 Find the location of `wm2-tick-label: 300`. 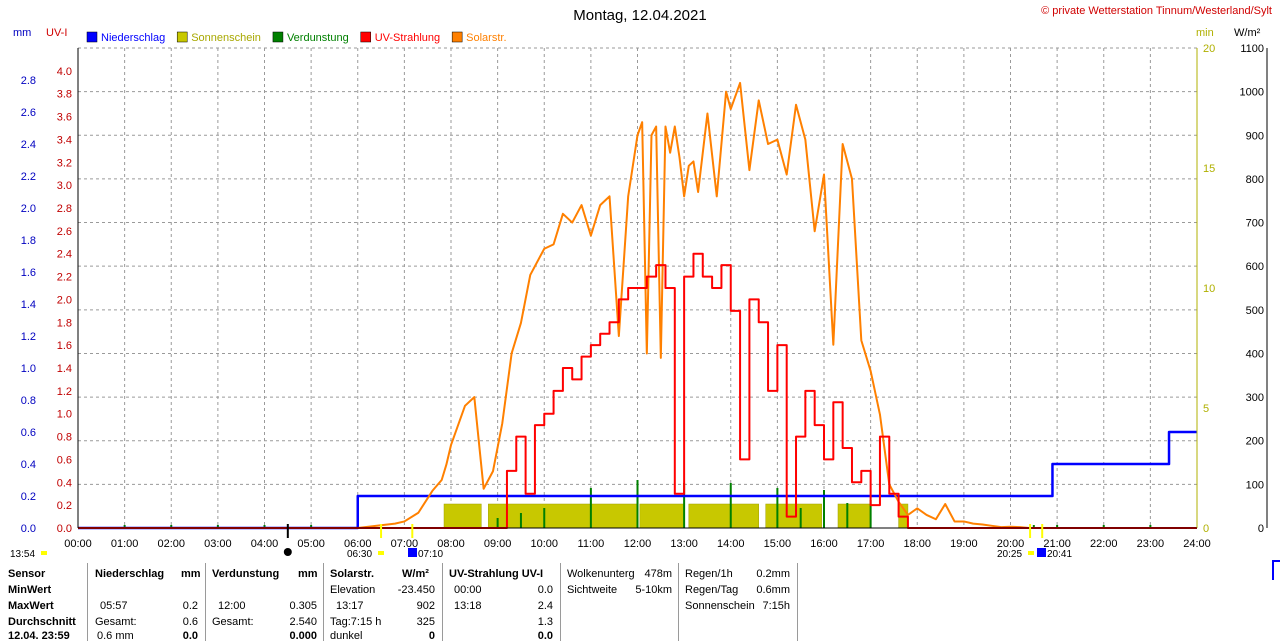

wm2-tick-label: 300 is located at coordinates (1255, 398).